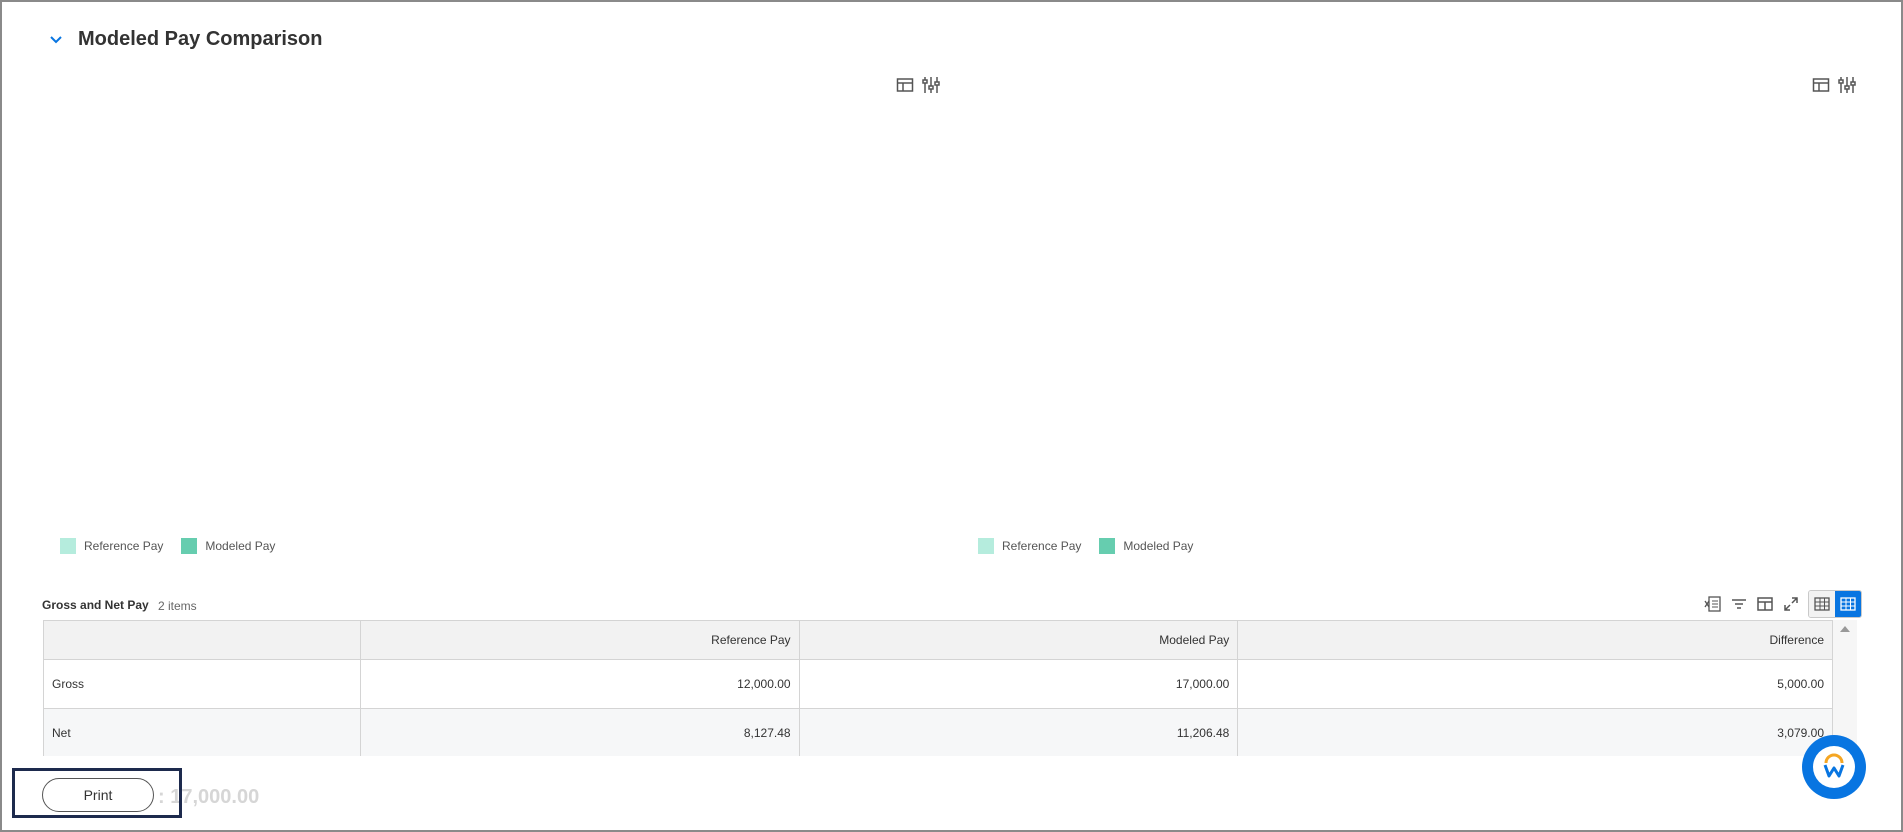 The width and height of the screenshot is (1903, 832). I want to click on print-button: Print, so click(98, 795).